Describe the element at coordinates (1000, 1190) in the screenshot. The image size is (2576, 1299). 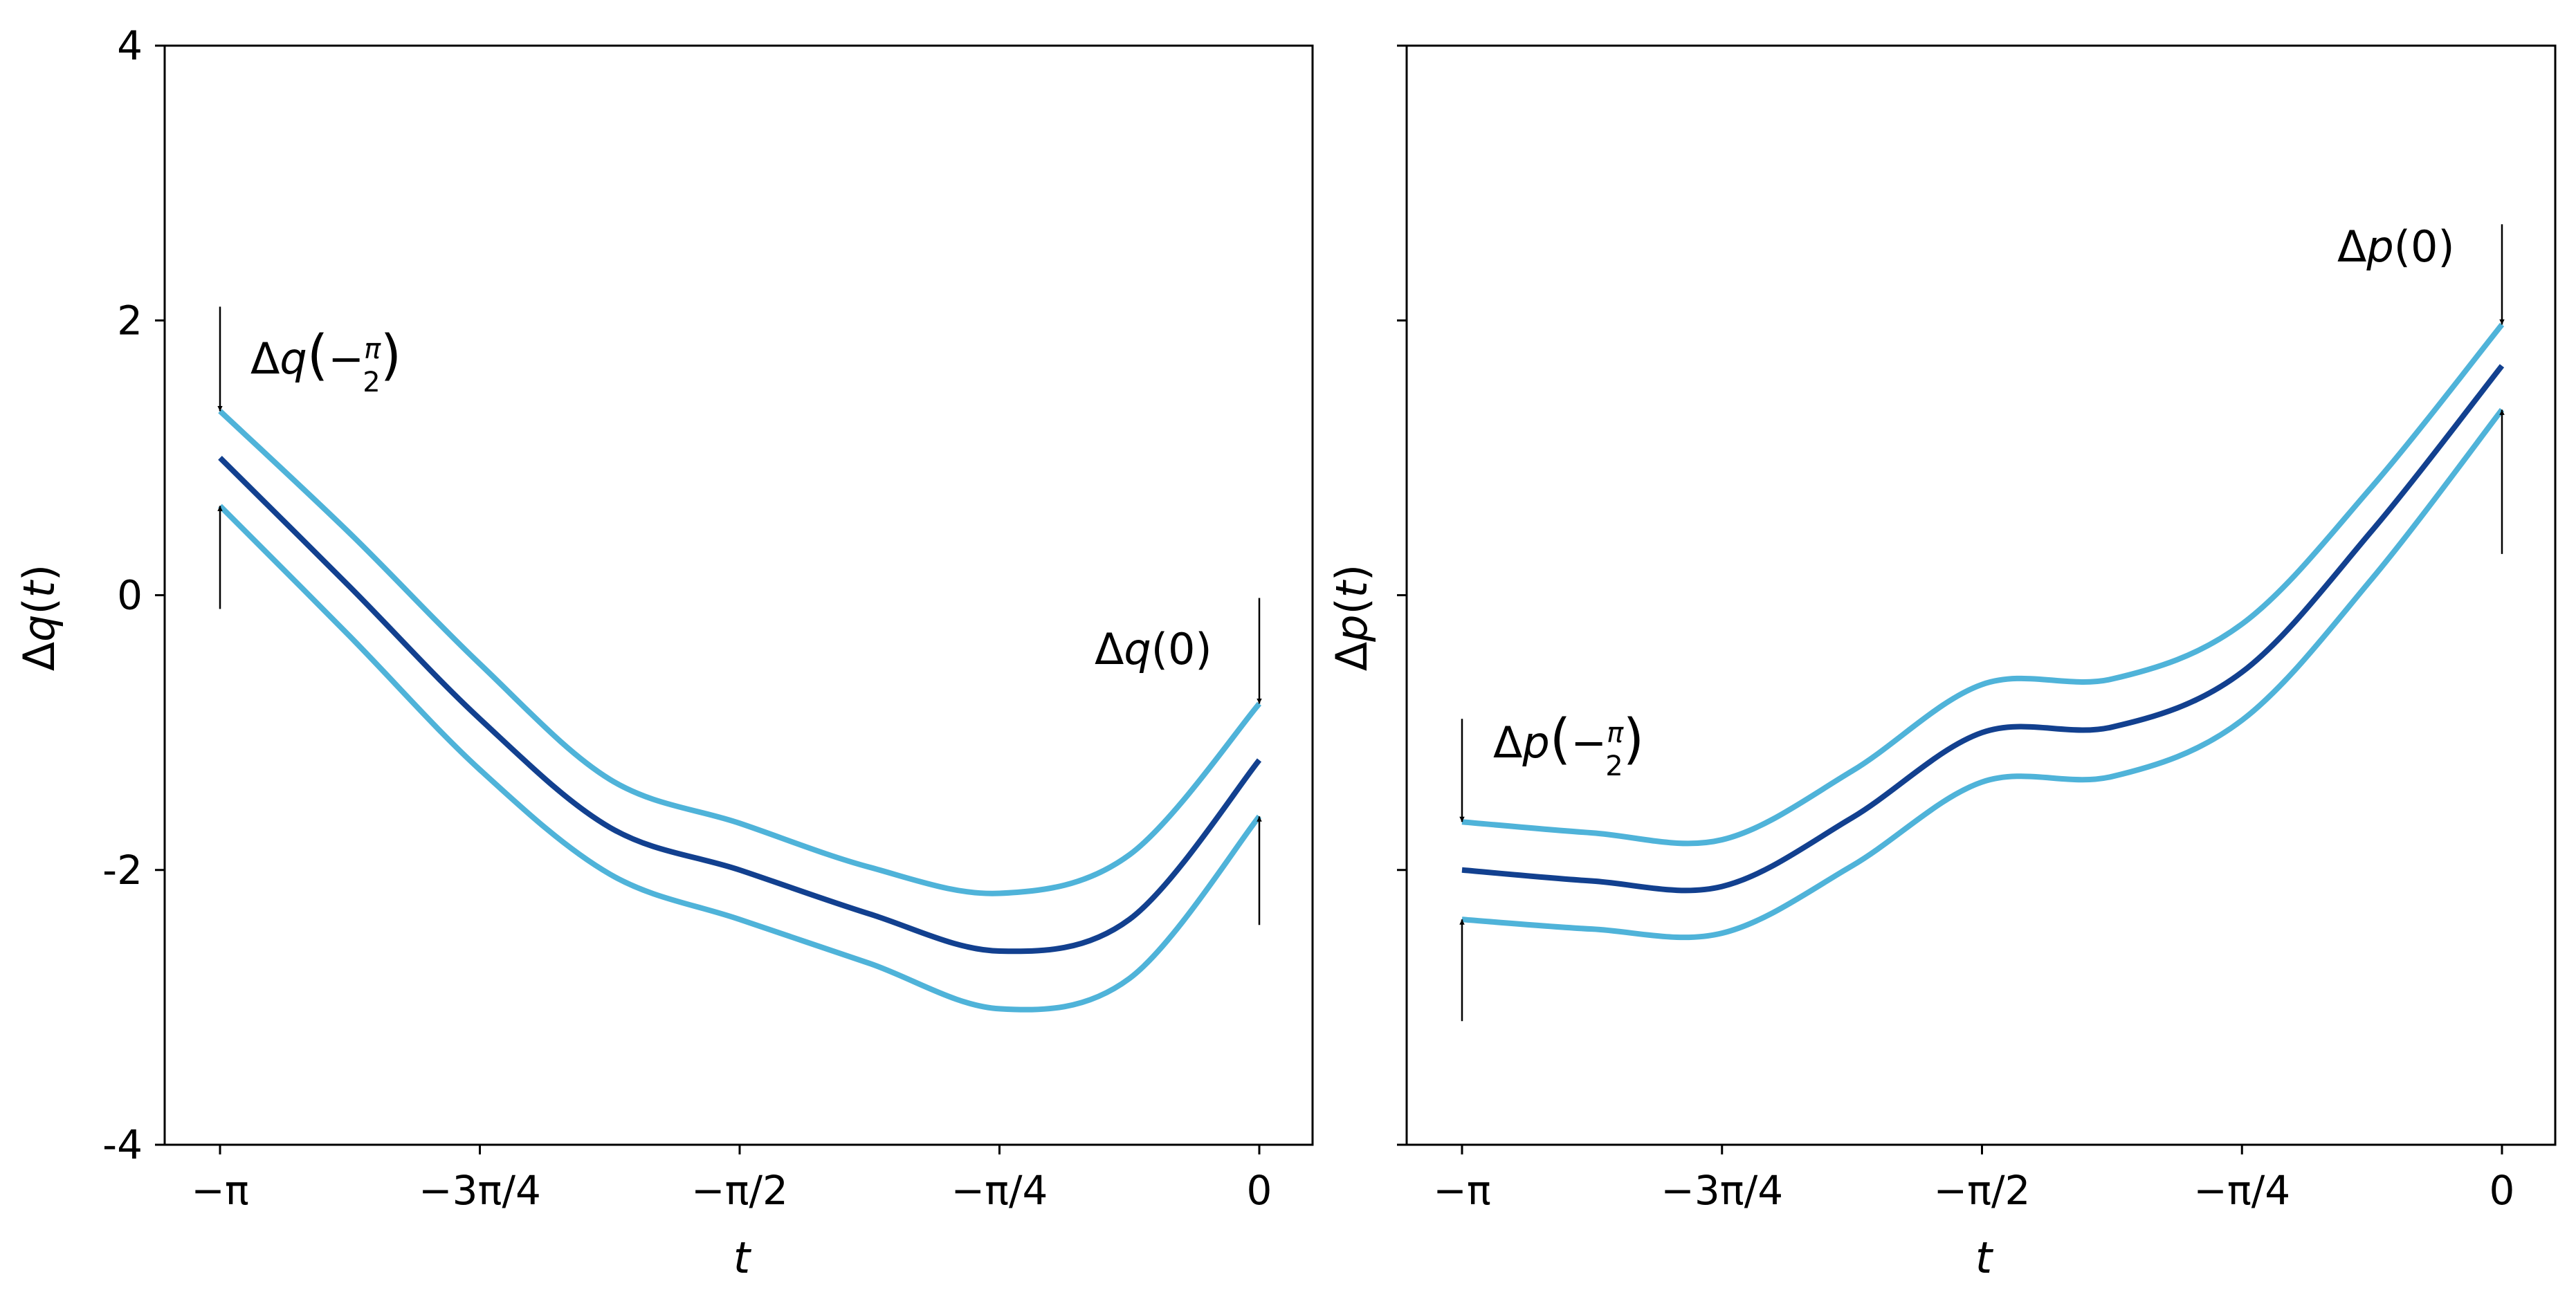
I see `left-x-tick-label: −π/4` at that location.